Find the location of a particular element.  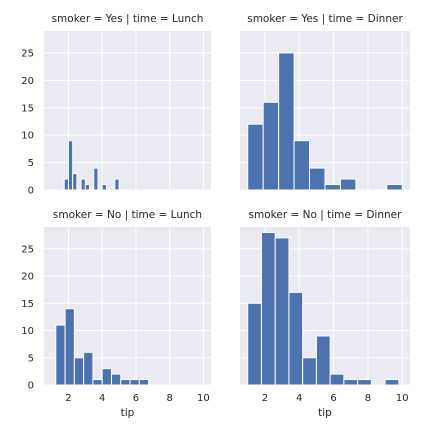

panel-title: smoker = Yes | time = Lunch is located at coordinates (128, 19).